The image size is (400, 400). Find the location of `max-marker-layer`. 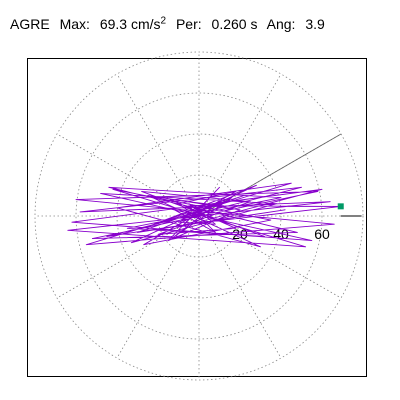

max-marker-layer is located at coordinates (349, 210).